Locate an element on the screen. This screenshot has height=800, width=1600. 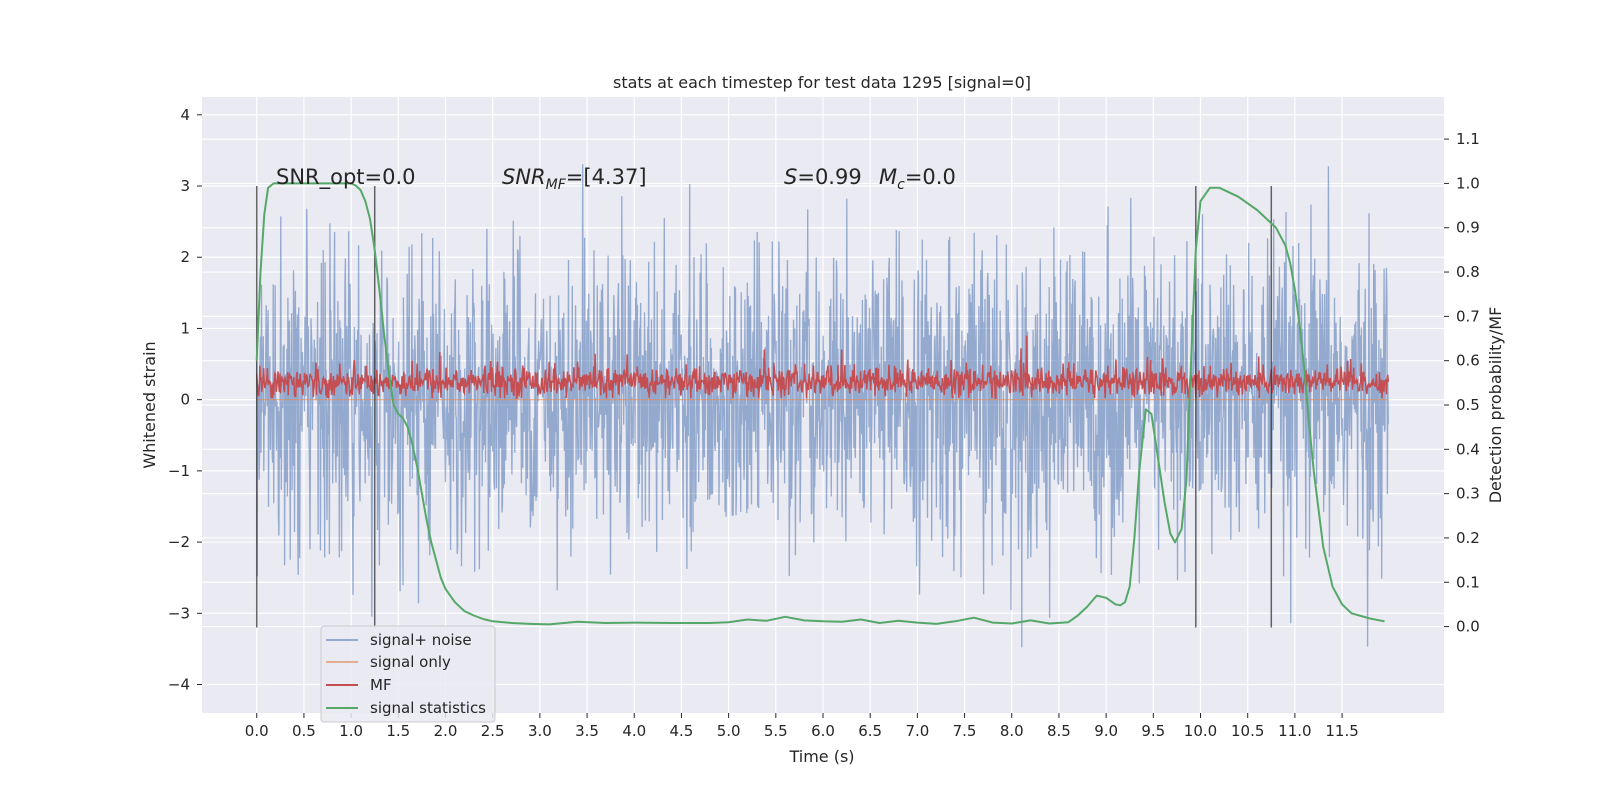
x-tick-label: 7.5 is located at coordinates (965, 731).